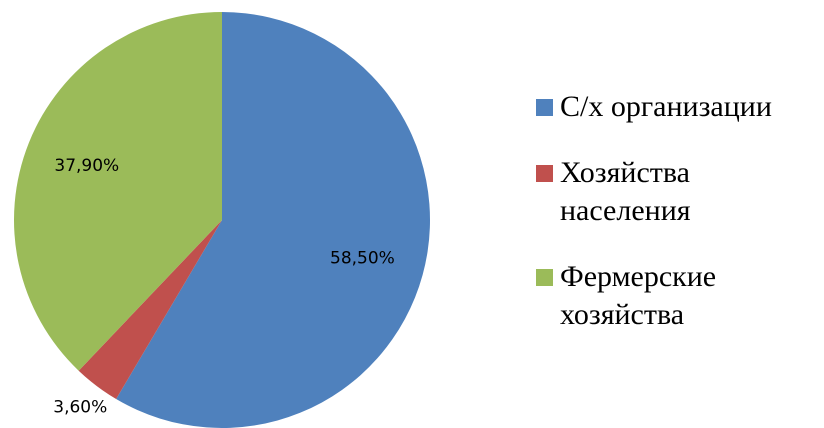  I want to click on legend-item: Хозяйства населения, so click(675, 192).